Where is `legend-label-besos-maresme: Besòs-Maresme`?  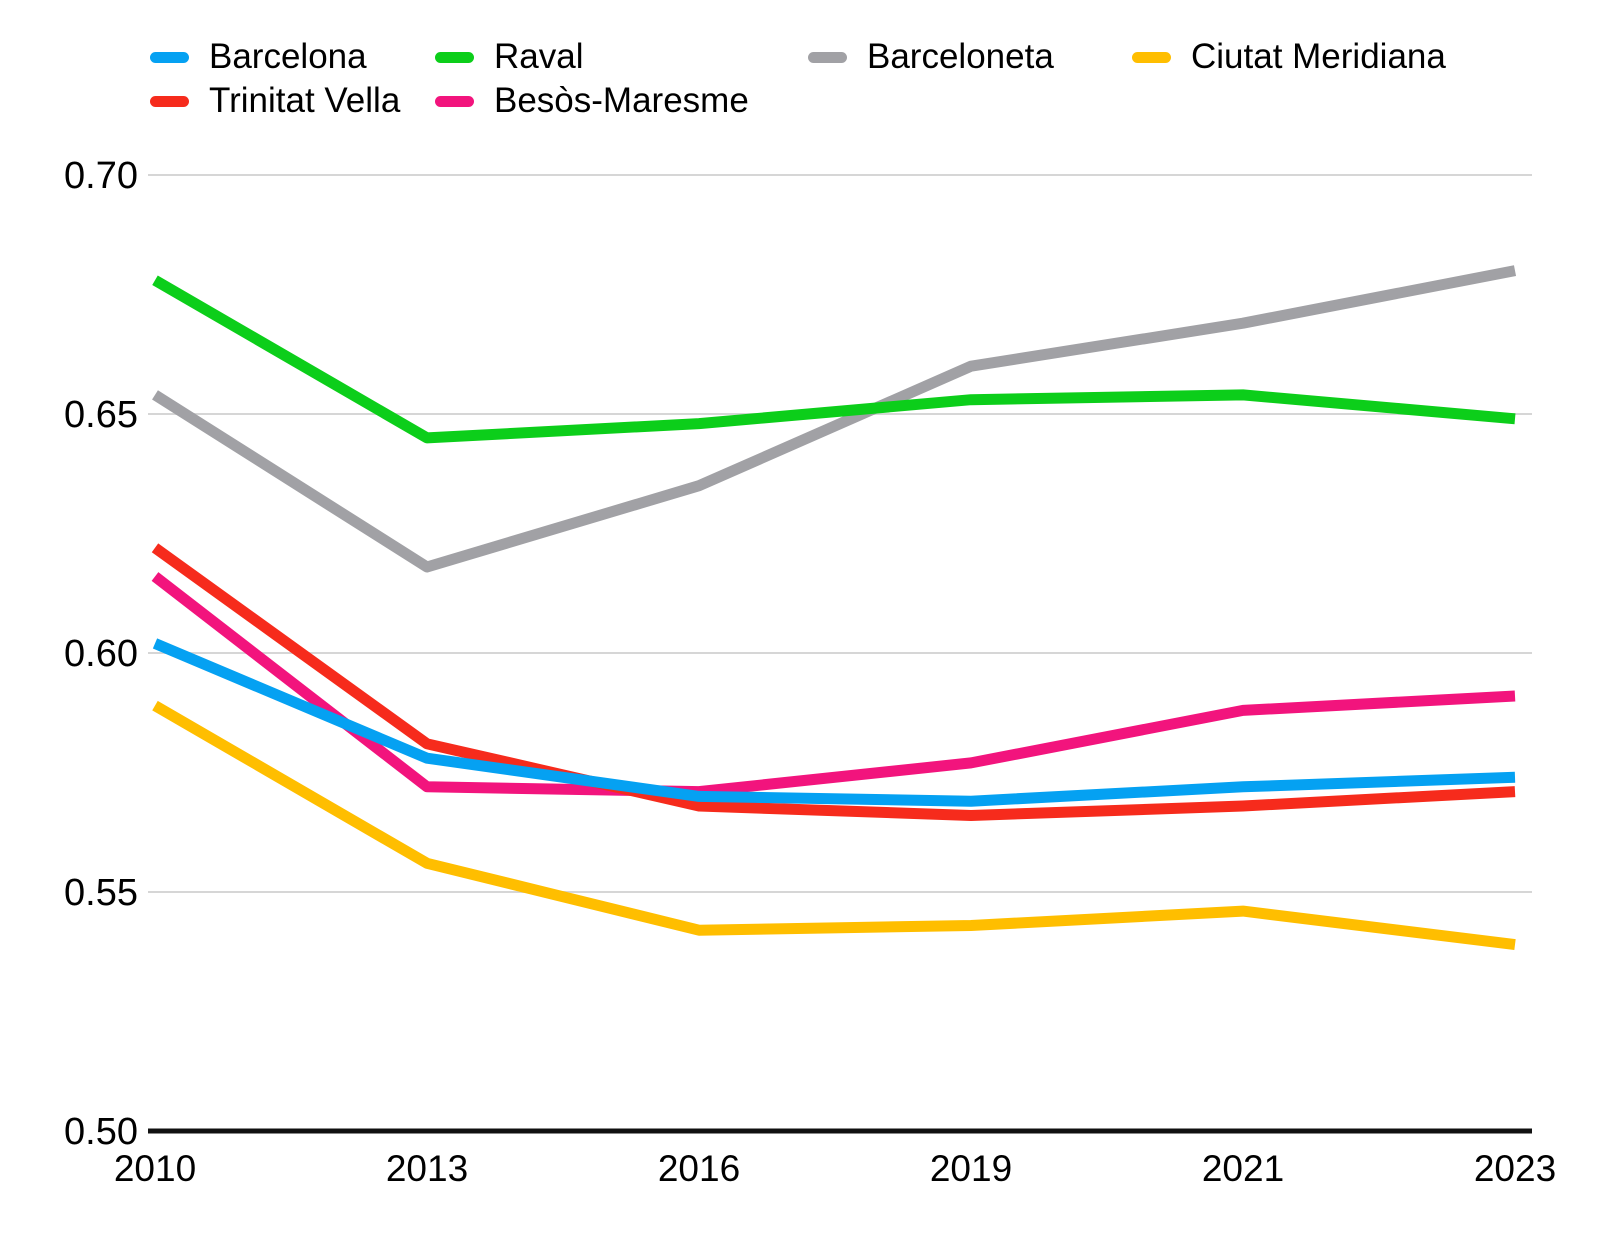
legend-label-besos-maresme: Besòs-Maresme is located at coordinates (621, 100).